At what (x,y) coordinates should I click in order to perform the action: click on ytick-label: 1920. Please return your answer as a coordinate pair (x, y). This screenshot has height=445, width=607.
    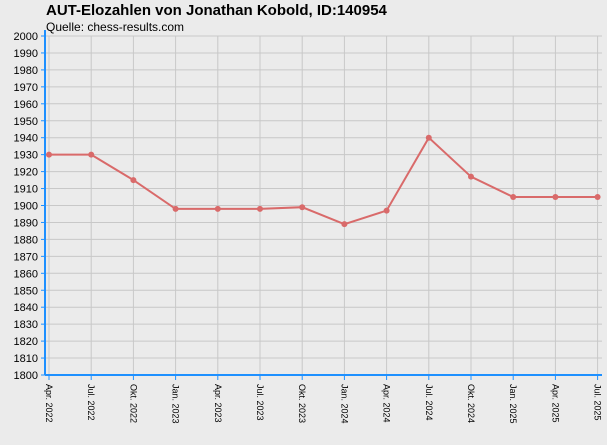
    Looking at the image, I should click on (26, 173).